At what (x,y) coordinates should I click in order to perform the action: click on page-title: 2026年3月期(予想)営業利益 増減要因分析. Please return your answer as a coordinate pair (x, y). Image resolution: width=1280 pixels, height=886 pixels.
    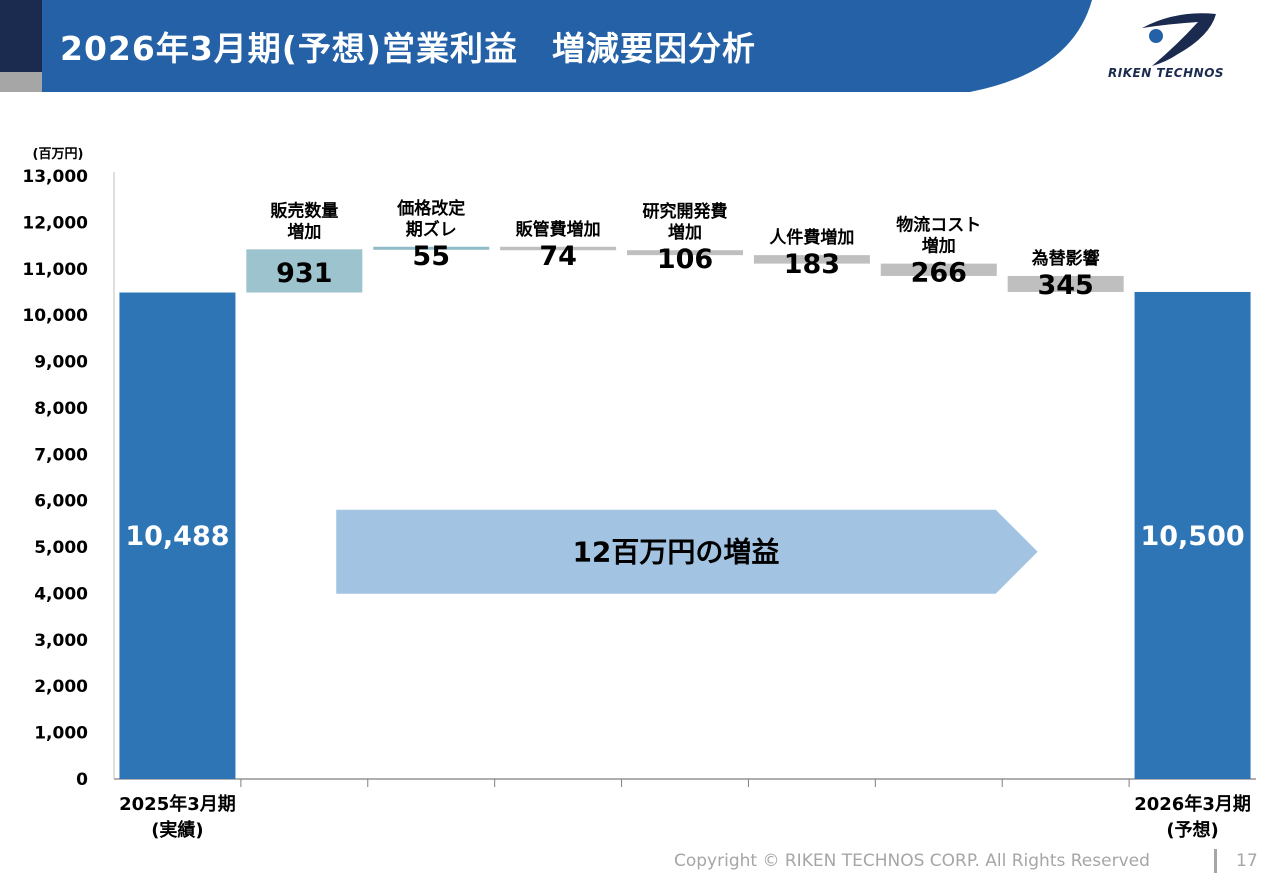
    Looking at the image, I should click on (408, 48).